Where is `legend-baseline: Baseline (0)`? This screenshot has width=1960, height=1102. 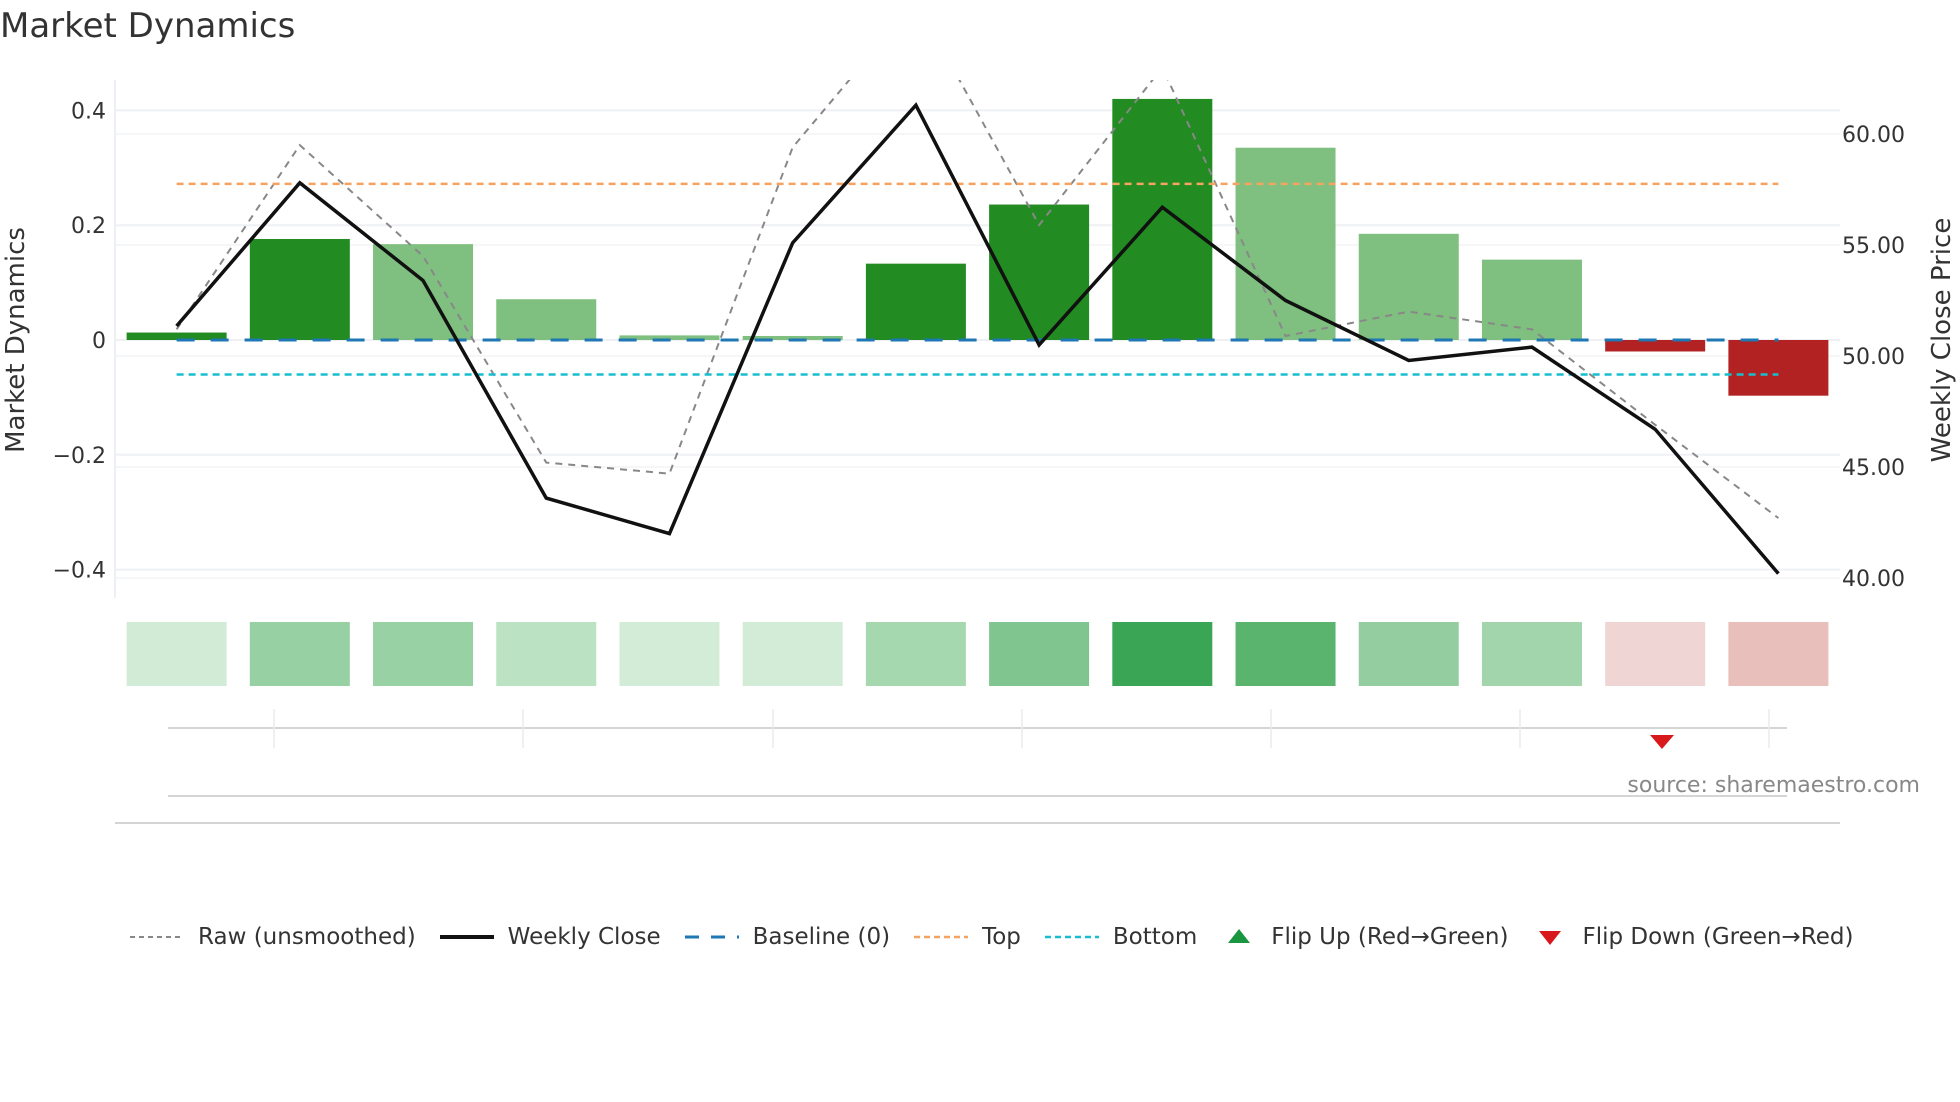
legend-baseline: Baseline (0) is located at coordinates (786, 937).